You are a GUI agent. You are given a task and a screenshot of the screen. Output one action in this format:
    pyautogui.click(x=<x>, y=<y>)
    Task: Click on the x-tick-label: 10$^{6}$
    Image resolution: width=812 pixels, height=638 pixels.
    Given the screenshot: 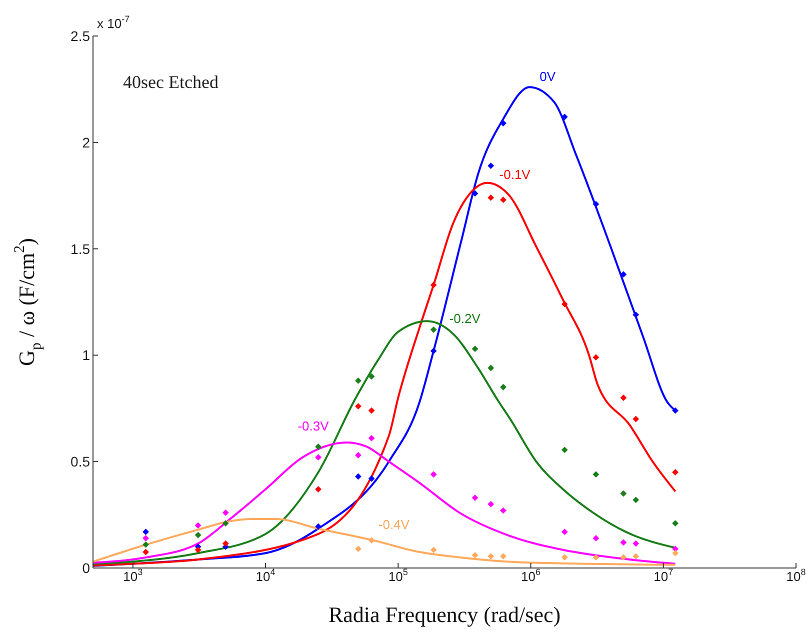 What is the action you would take?
    pyautogui.click(x=531, y=575)
    